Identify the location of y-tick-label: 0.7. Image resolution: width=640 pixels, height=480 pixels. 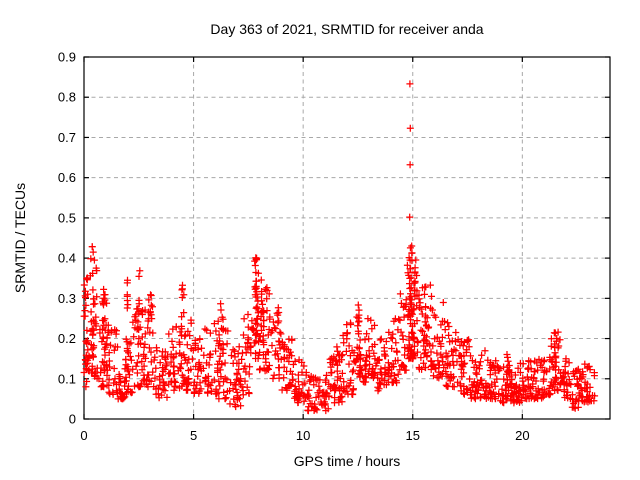
(67, 137).